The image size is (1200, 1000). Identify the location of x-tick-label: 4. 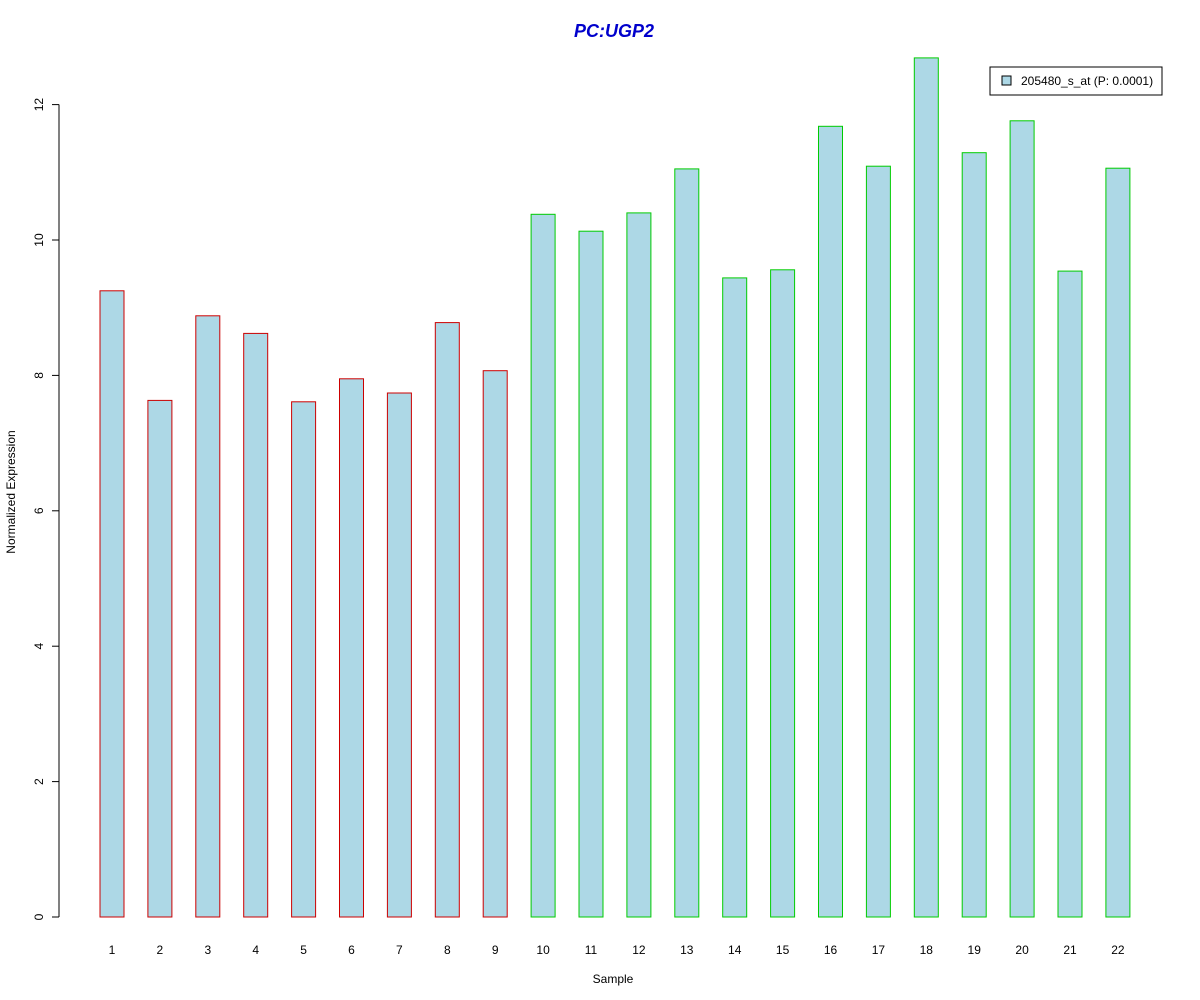
(255, 950).